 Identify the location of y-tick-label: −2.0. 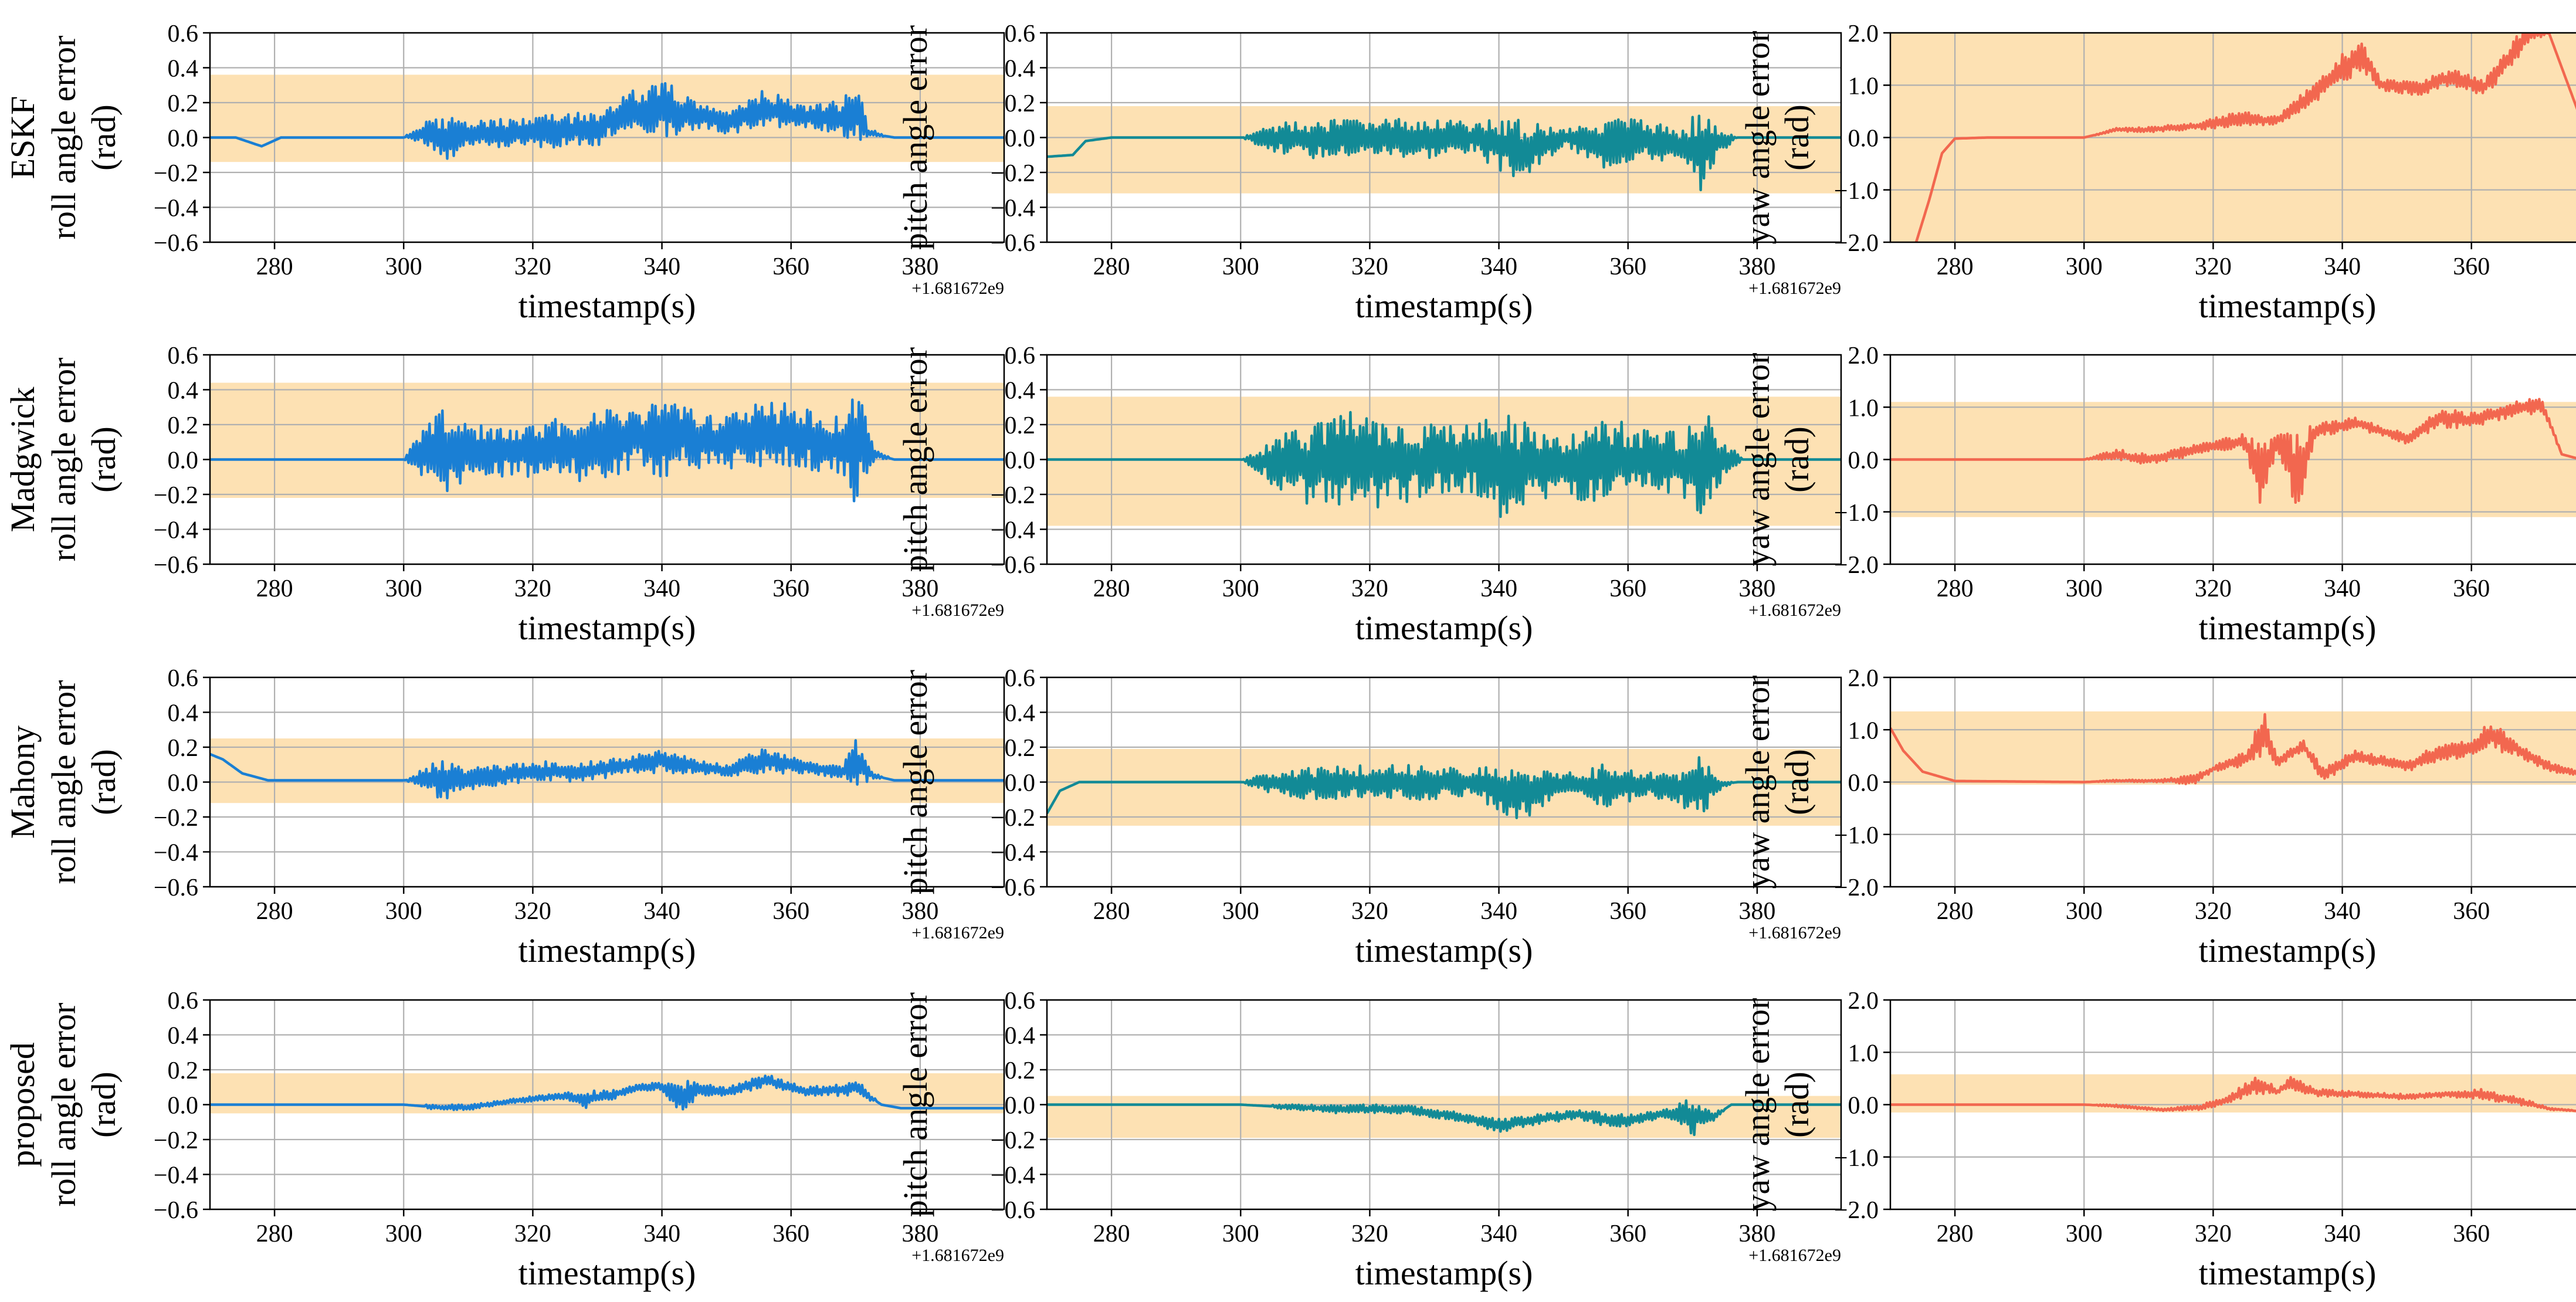
(1857, 887).